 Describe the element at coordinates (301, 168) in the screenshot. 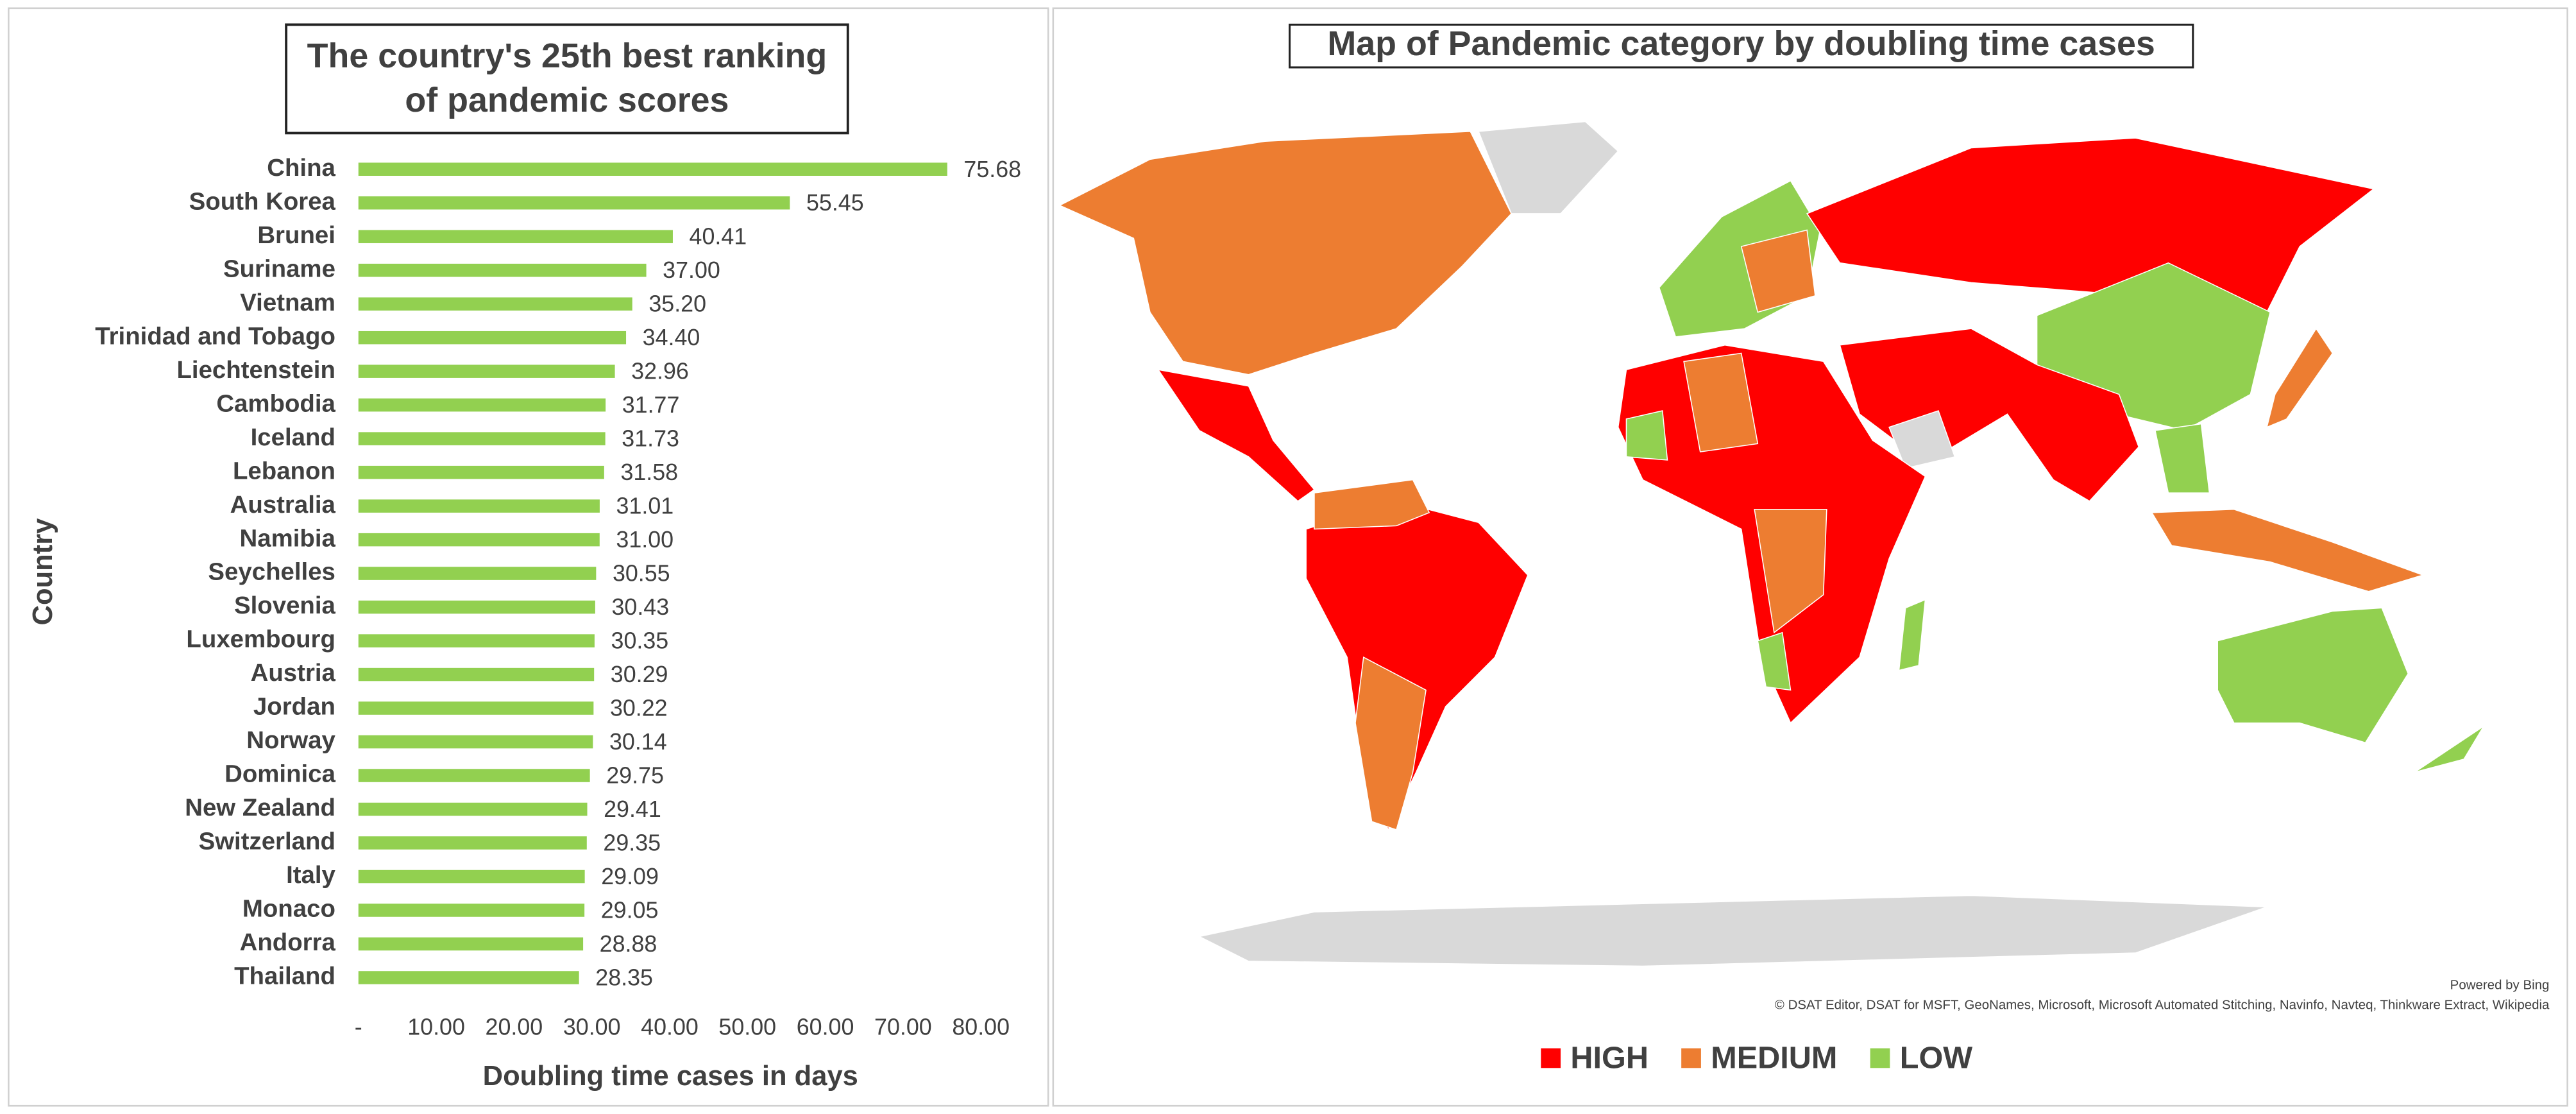

I see `y-tick-label: China` at that location.